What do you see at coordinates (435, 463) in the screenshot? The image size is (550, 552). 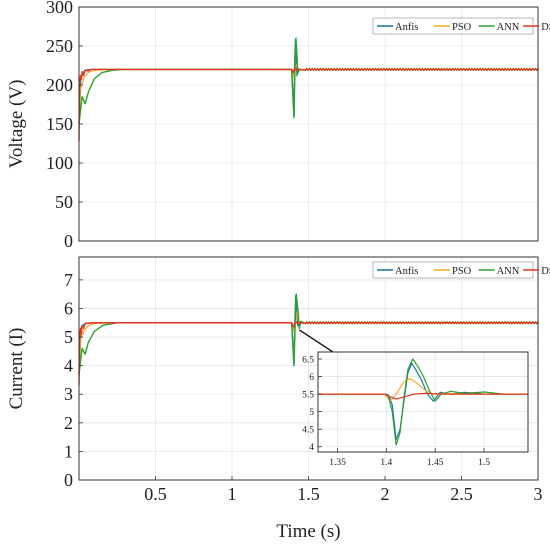 I see `x-tick-label: 1.45` at bounding box center [435, 463].